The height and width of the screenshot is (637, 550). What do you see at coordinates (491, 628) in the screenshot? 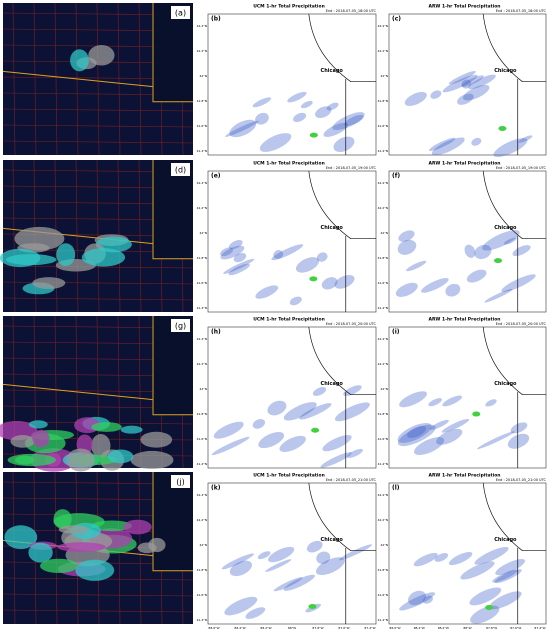
I see `lon-label: 87.8°W` at bounding box center [491, 628].